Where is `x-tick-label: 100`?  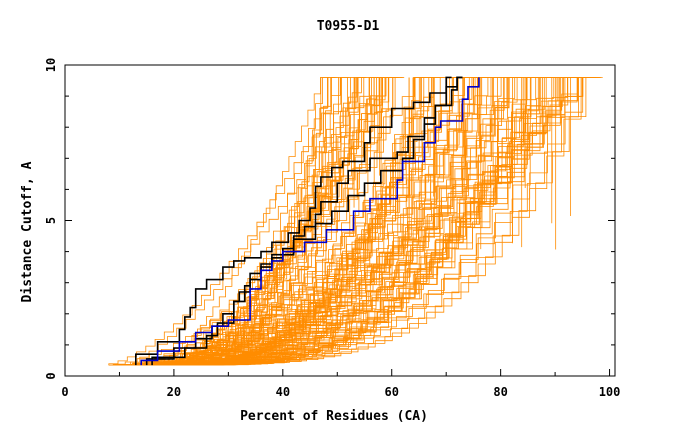 x-tick-label: 100 is located at coordinates (610, 392).